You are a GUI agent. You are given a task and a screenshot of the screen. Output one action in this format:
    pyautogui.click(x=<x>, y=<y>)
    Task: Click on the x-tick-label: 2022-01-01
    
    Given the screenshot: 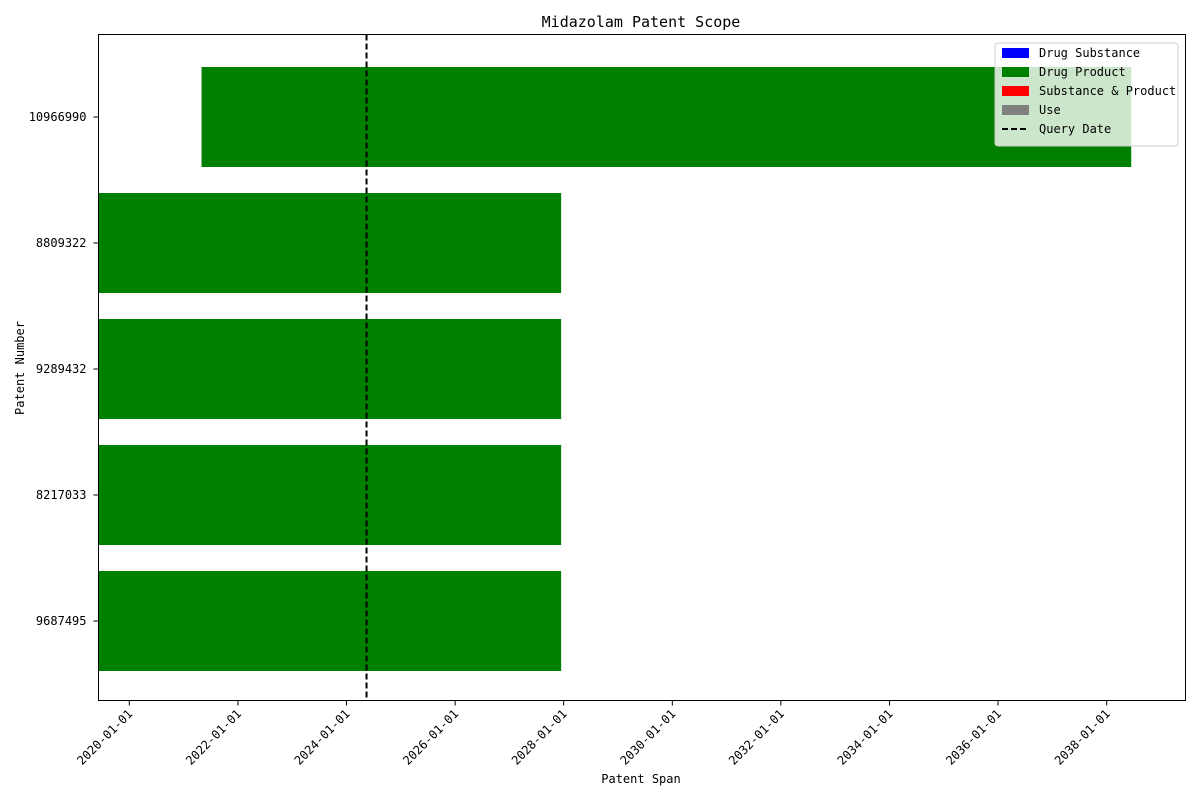 What is the action you would take?
    pyautogui.click(x=213, y=737)
    